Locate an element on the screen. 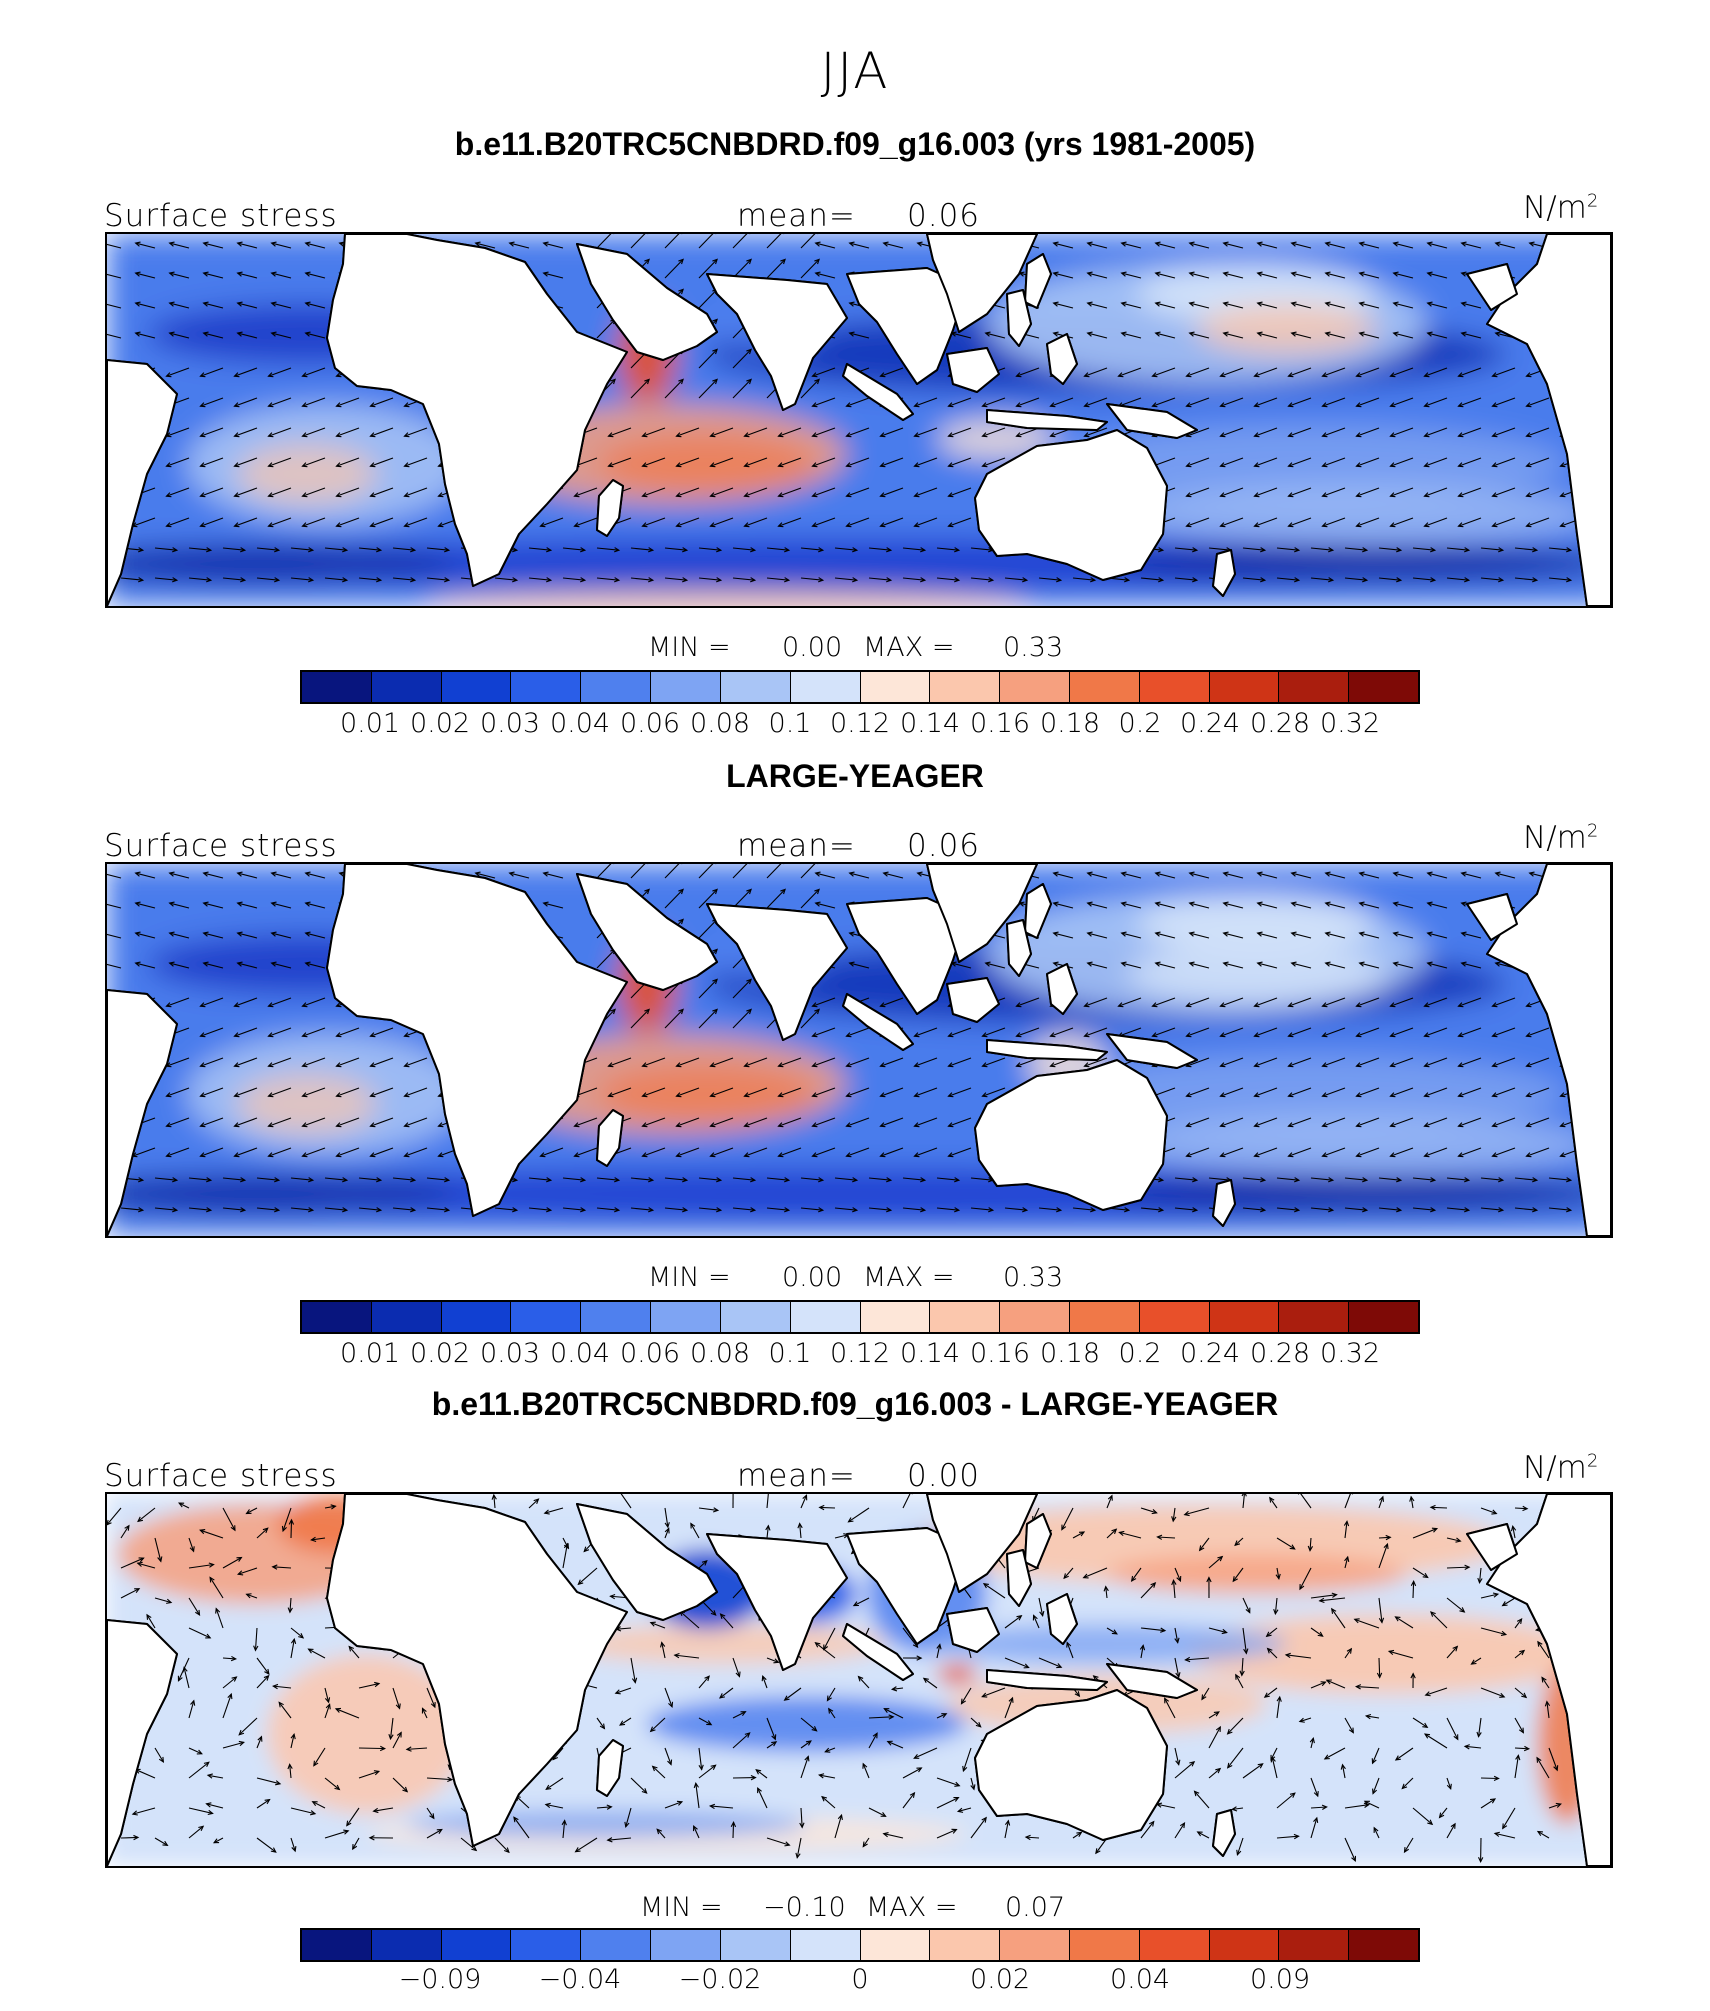 This screenshot has height=2011, width=1710. panel-1-mean-label: mean= is located at coordinates (796, 216).